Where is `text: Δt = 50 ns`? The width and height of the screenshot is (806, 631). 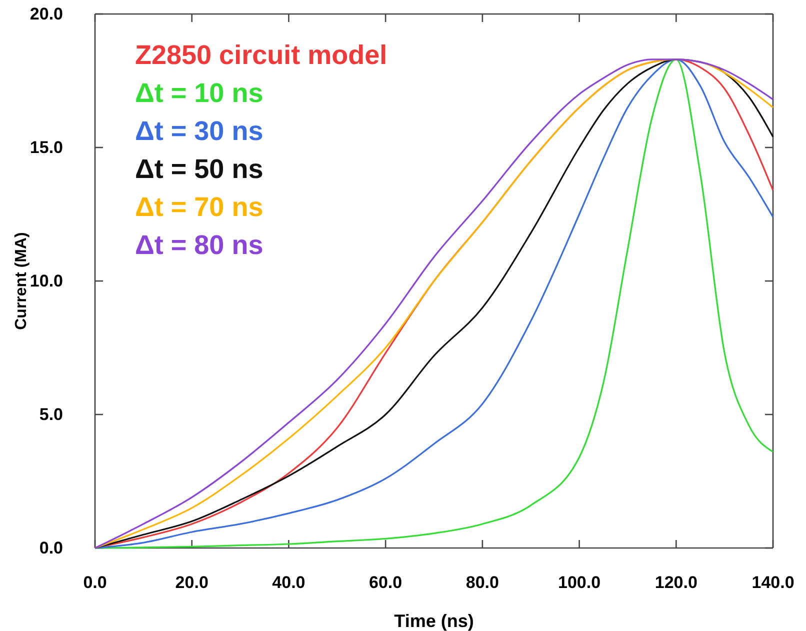 text: Δt = 50 ns is located at coordinates (199, 169).